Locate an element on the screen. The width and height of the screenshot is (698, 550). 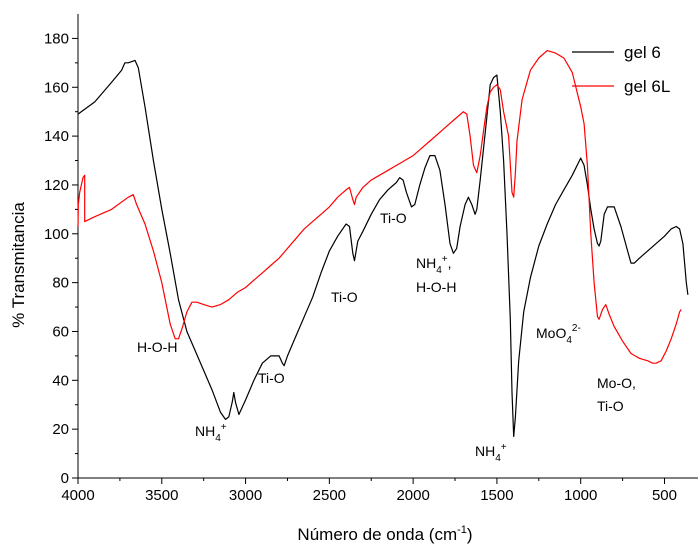
y-tick-label: 60 is located at coordinates (60, 331).